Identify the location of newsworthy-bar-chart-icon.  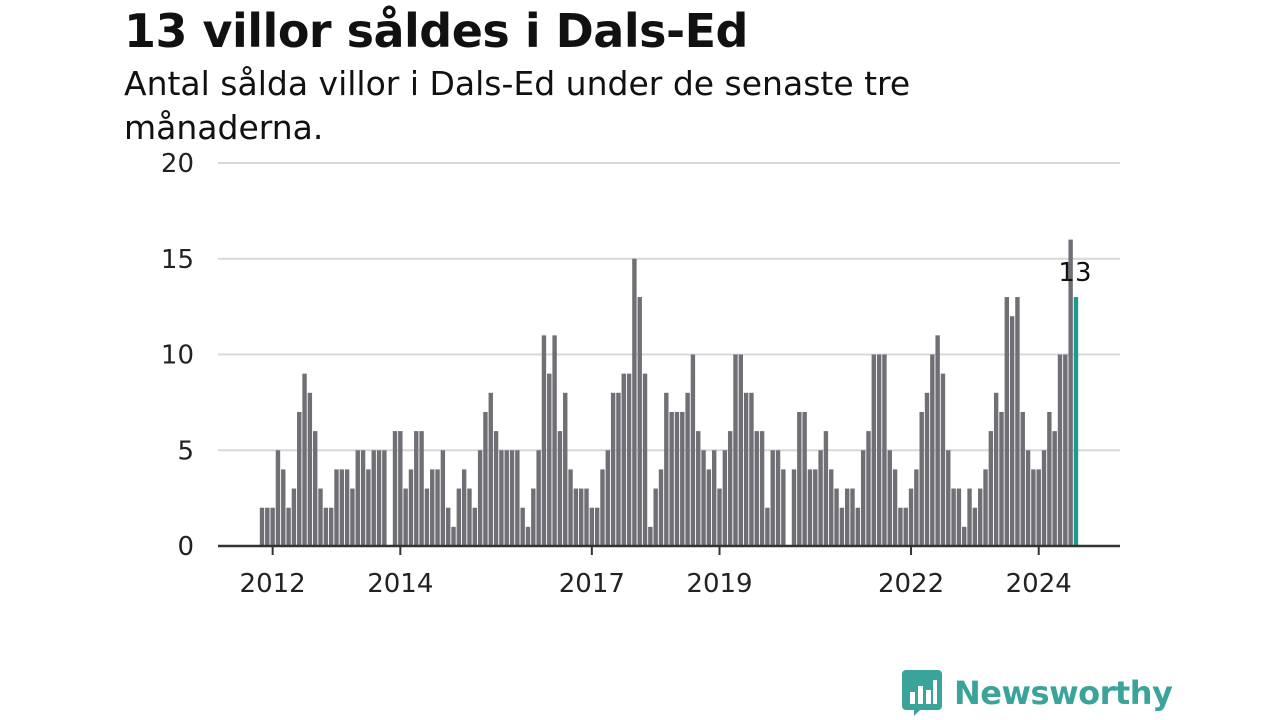
(922, 693).